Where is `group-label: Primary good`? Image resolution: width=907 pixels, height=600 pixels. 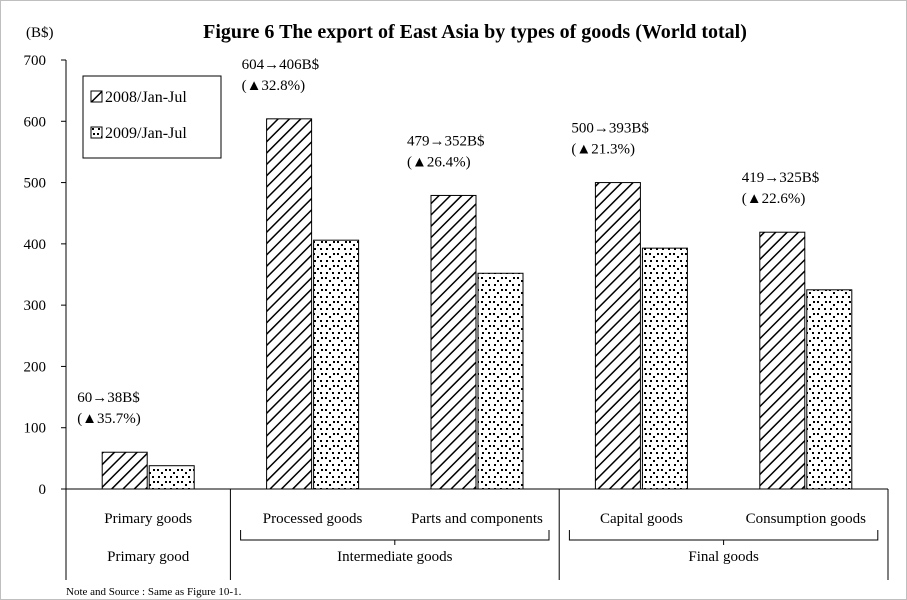 group-label: Primary good is located at coordinates (148, 557).